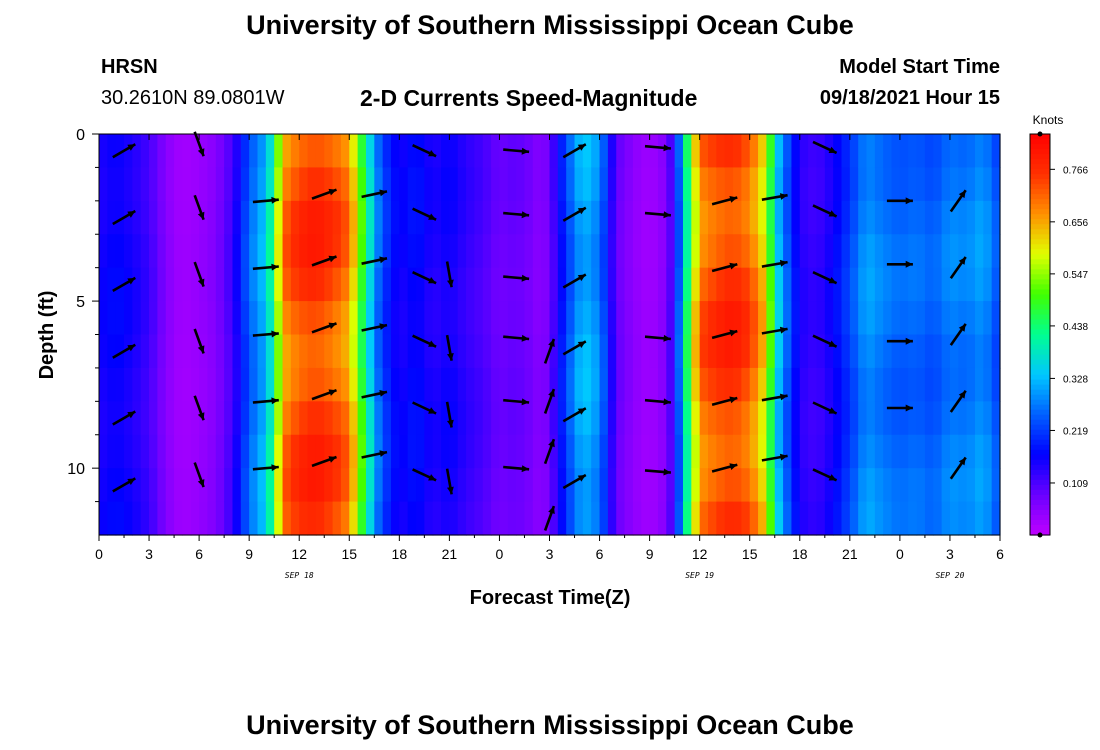 The height and width of the screenshot is (750, 1100). Describe the element at coordinates (600, 554) in the screenshot. I see `x-tick-label: 6` at that location.